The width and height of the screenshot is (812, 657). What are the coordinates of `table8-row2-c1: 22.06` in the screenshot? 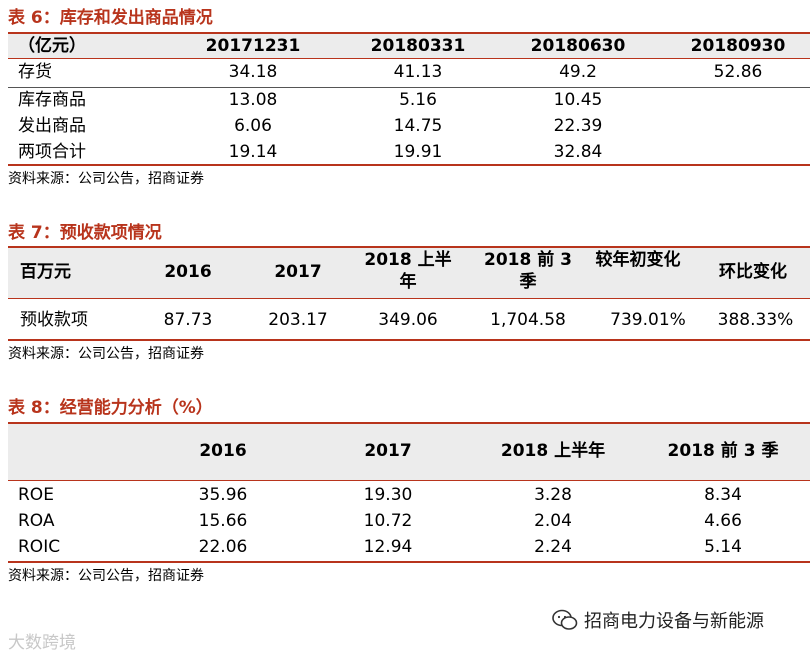 It's located at (223, 547).